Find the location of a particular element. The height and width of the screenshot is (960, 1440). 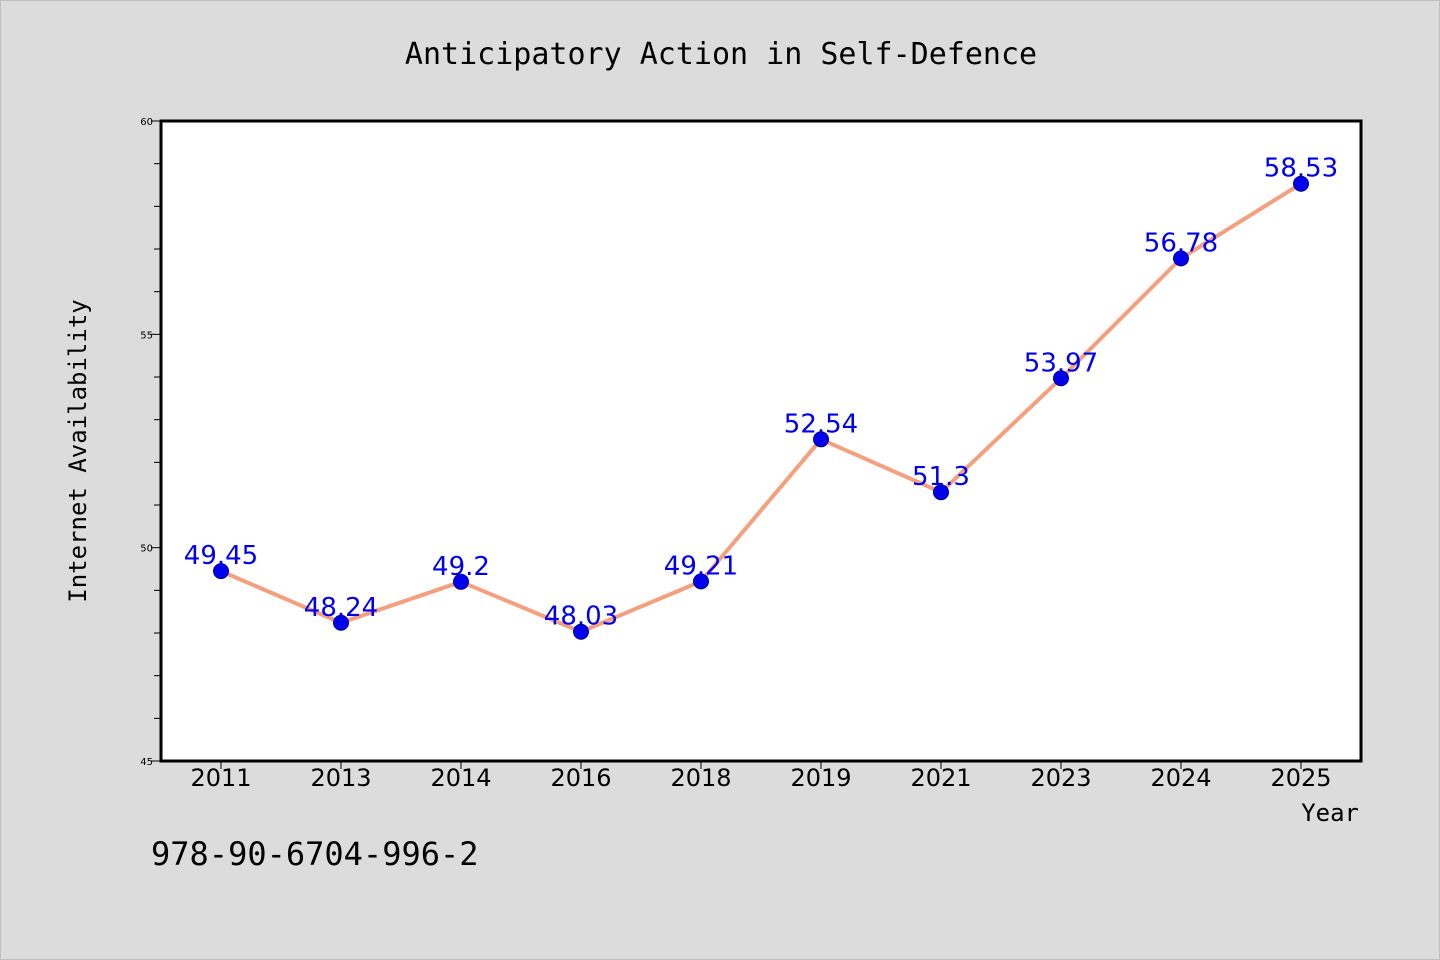

data-label: 58.53 is located at coordinates (1301, 169).